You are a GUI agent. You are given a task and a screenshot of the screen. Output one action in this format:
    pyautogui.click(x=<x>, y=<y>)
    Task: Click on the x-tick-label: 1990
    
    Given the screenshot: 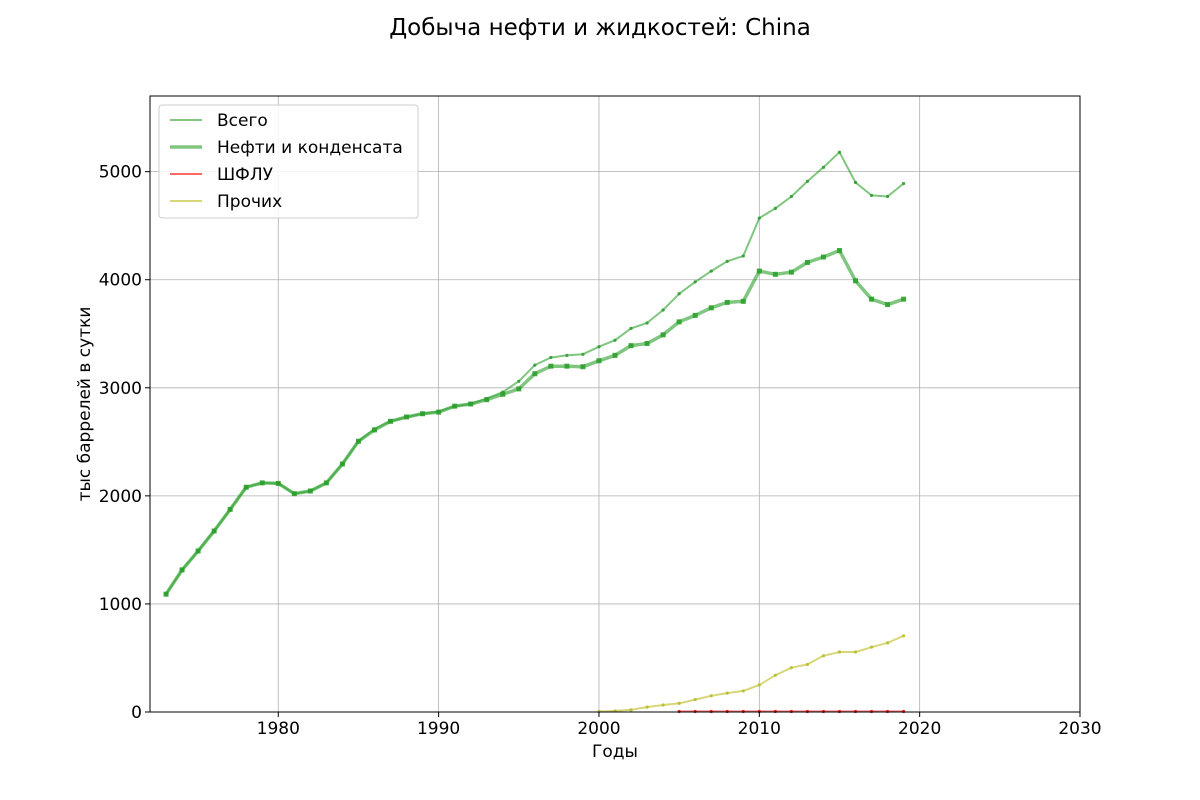 What is the action you would take?
    pyautogui.click(x=438, y=729)
    